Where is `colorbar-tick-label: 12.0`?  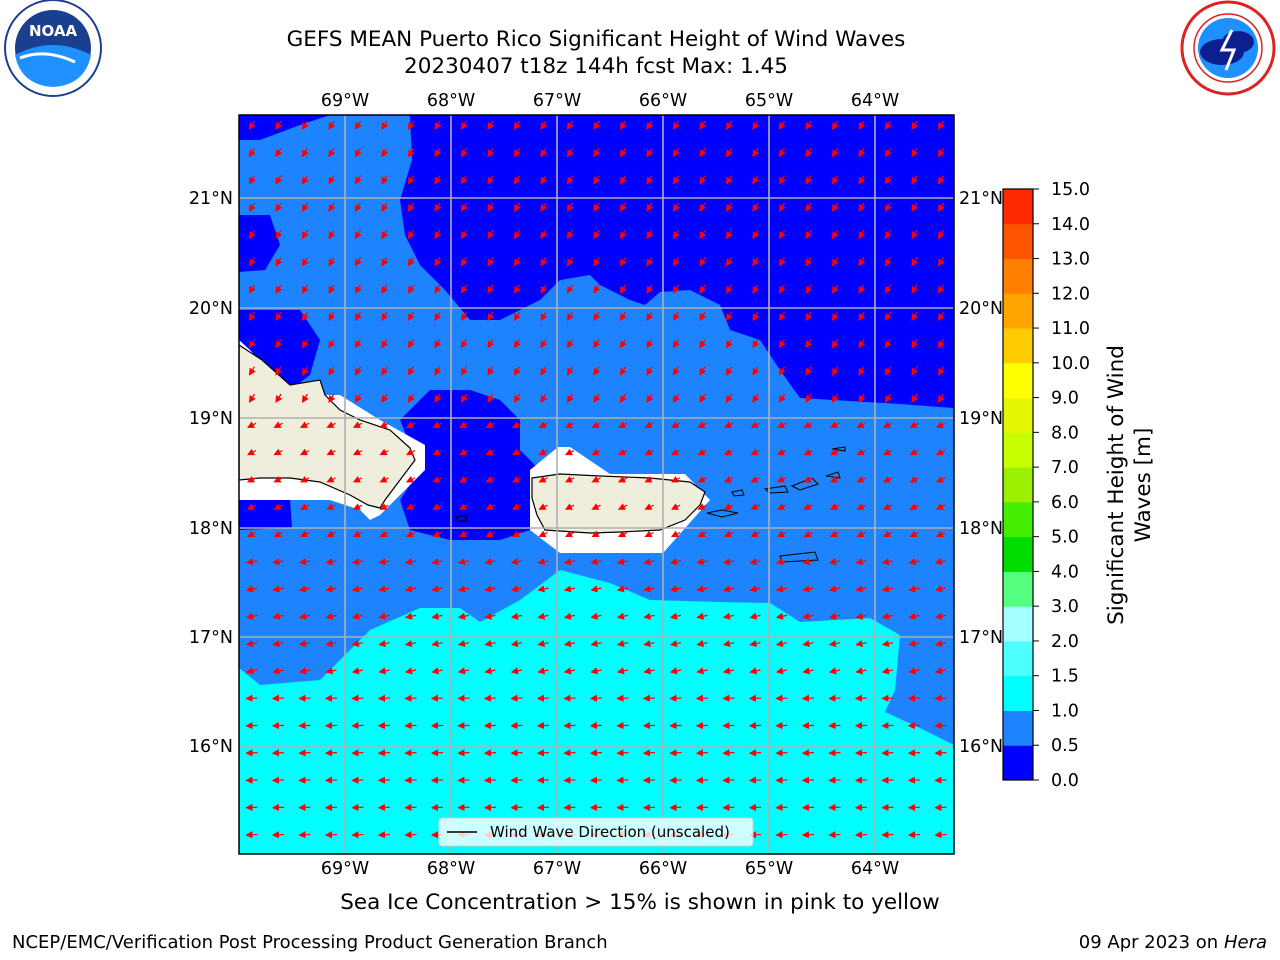 colorbar-tick-label: 12.0 is located at coordinates (1070, 294).